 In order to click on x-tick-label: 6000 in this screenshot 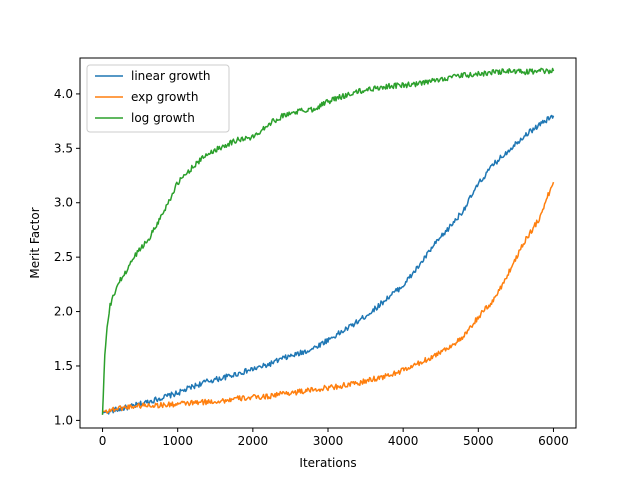, I will do `click(553, 441)`.